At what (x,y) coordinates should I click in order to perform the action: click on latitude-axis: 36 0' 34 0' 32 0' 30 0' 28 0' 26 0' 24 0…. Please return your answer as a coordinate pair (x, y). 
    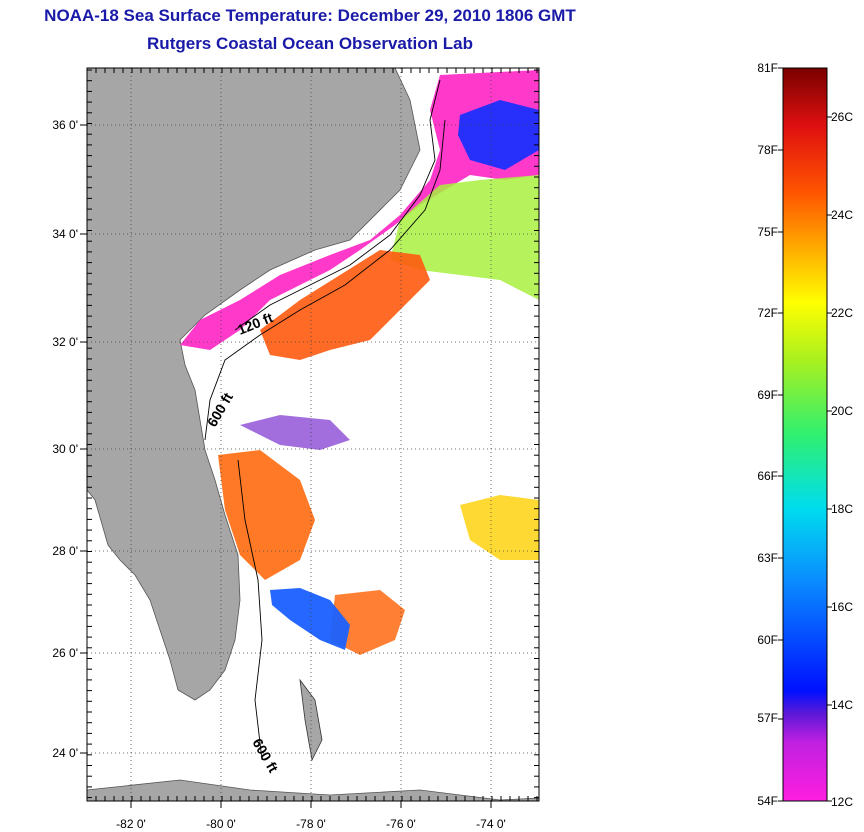
    Looking at the image, I should click on (65, 439).